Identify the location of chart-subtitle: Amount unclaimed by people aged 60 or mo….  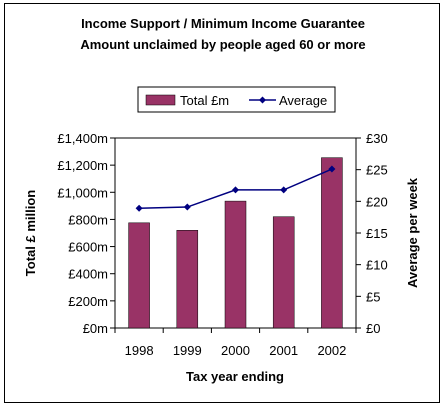
(222, 44).